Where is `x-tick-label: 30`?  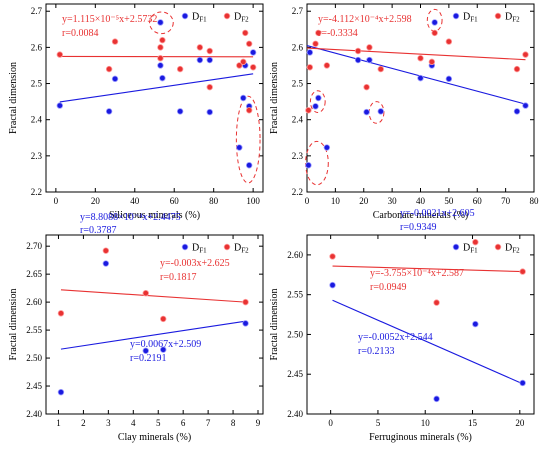
x-tick-label: 30 is located at coordinates (393, 201).